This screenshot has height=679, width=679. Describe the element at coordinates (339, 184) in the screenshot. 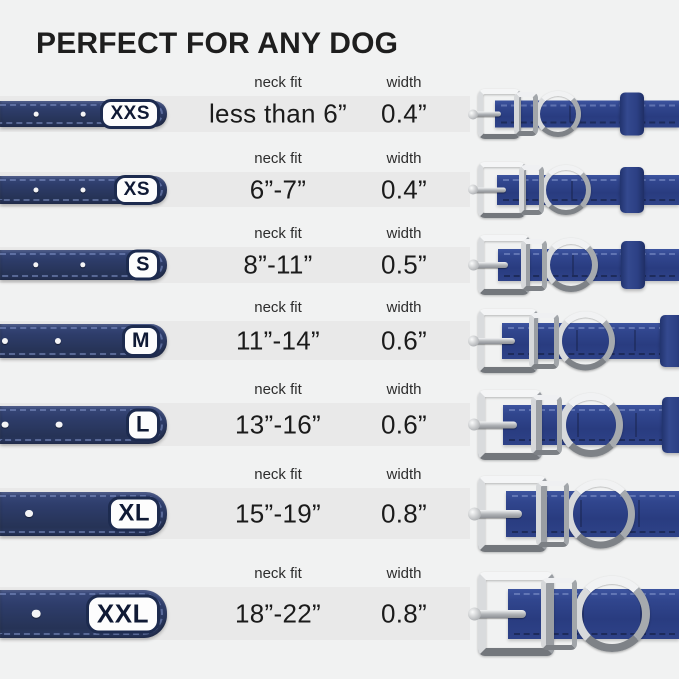

I see `size-row-xs: neck fit width XS 6”-7” 0.4”` at that location.